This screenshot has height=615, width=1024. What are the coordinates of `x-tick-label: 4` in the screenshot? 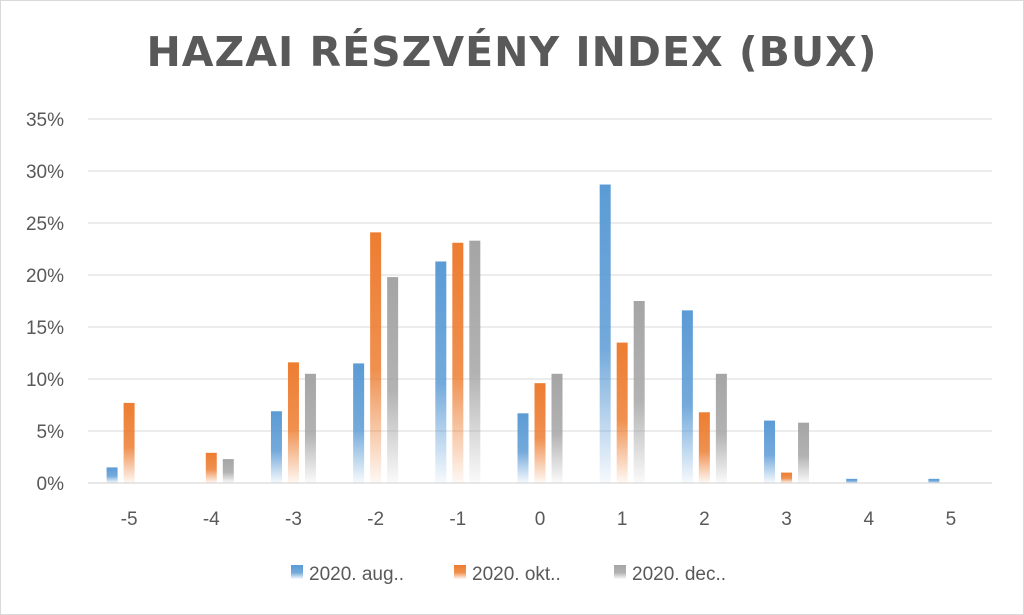 It's located at (868, 519).